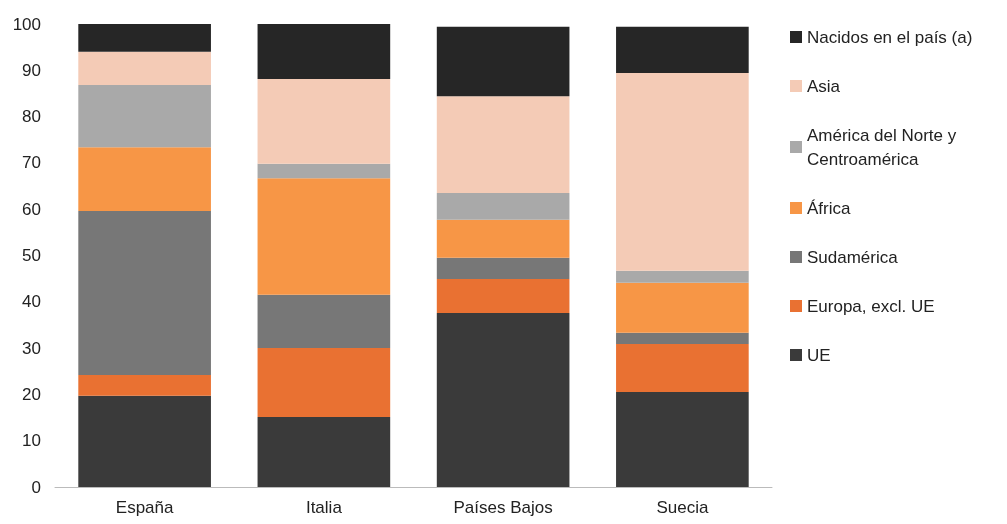  What do you see at coordinates (31, 70) in the screenshot?
I see `y-tick-label: 90` at bounding box center [31, 70].